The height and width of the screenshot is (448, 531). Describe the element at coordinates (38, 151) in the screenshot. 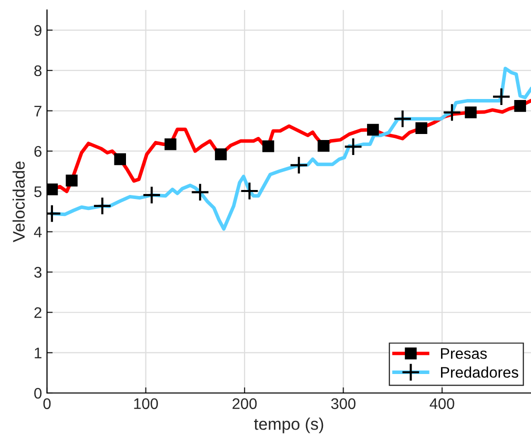

I see `y-tick-label: 6` at that location.